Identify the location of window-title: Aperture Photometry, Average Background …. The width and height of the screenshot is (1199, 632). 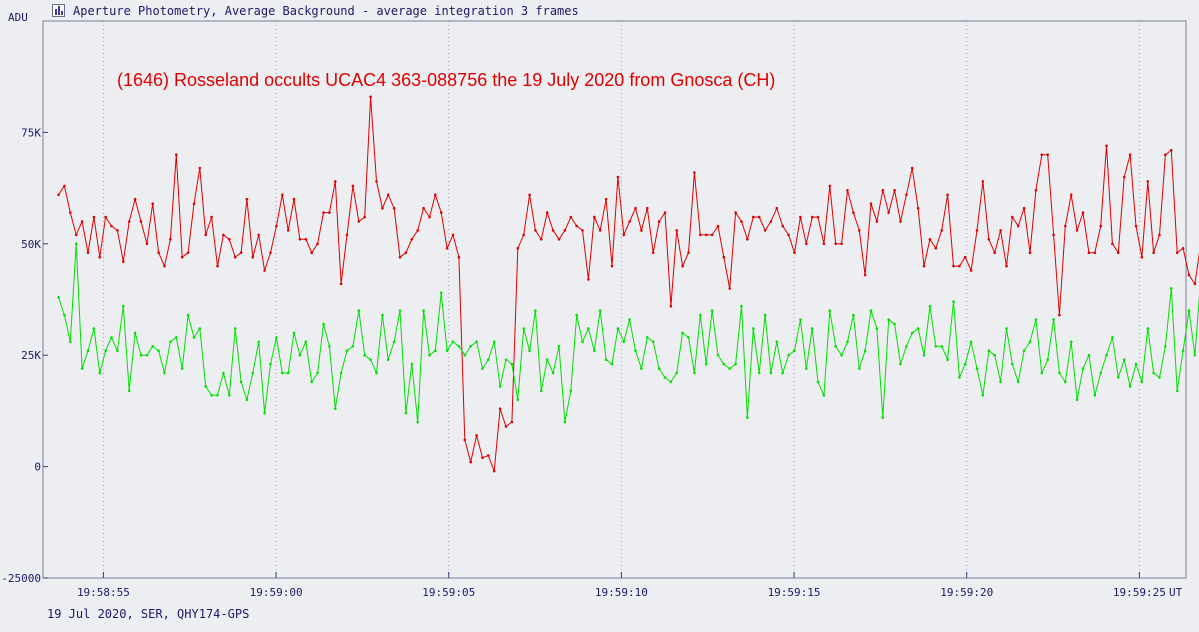
(326, 11).